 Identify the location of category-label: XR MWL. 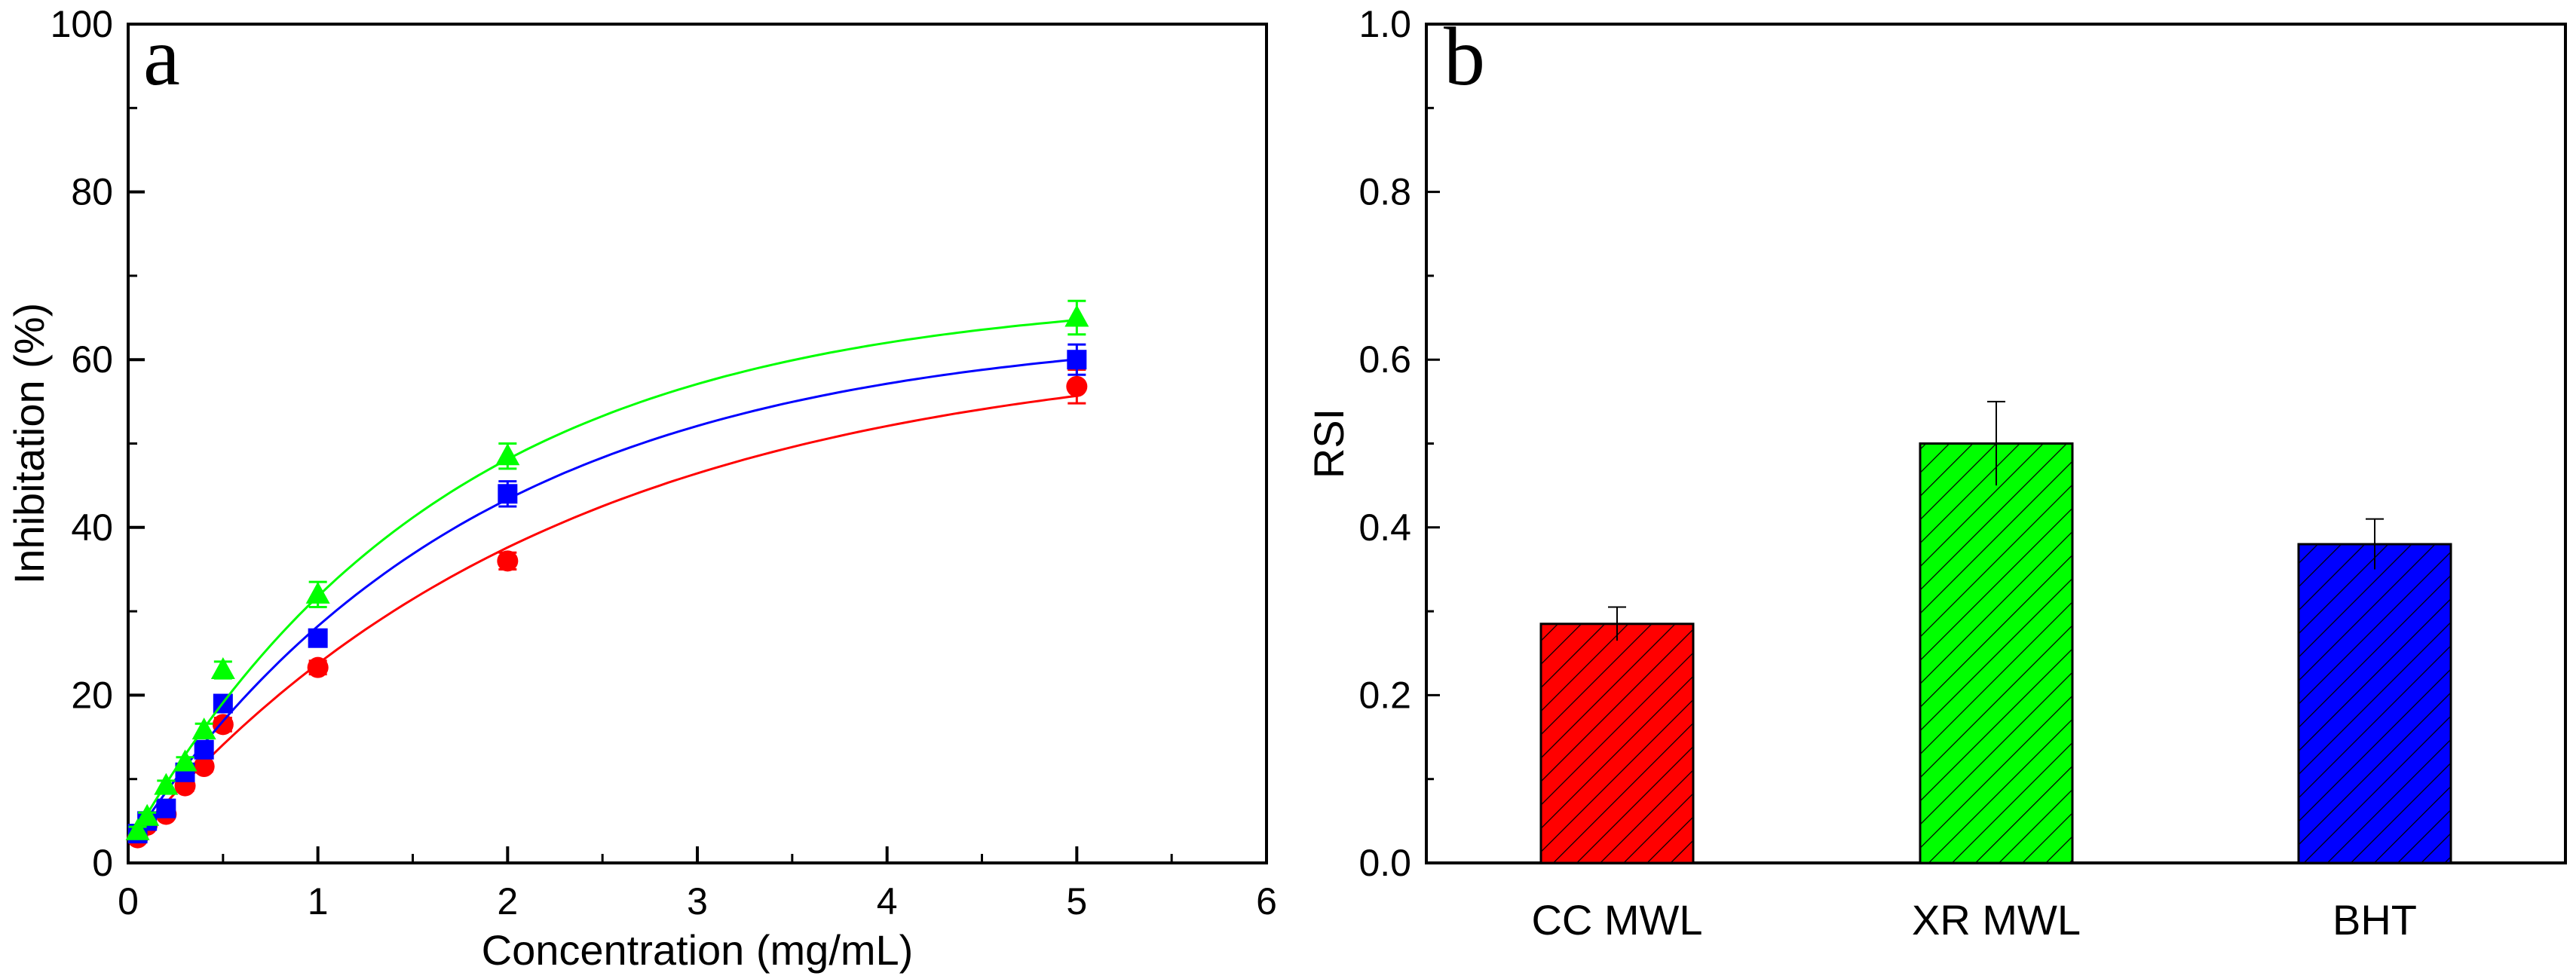
(1996, 920).